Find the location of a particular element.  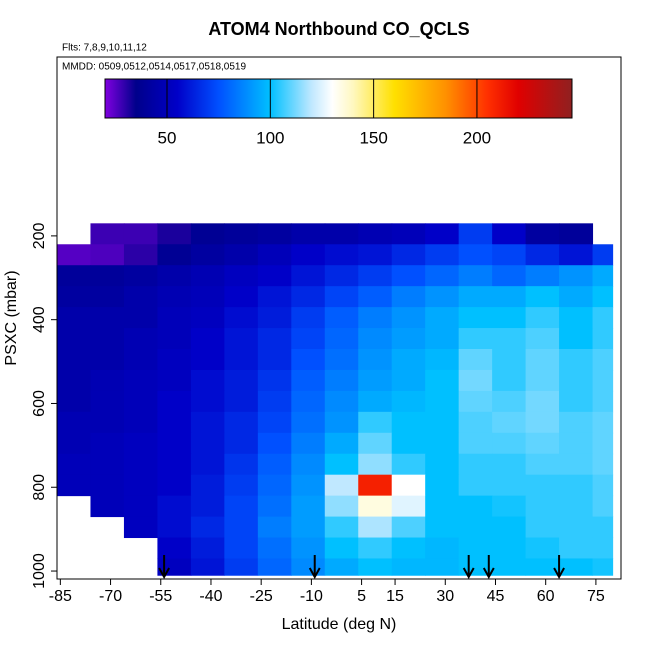

x-tick-label: -40 is located at coordinates (210, 596).